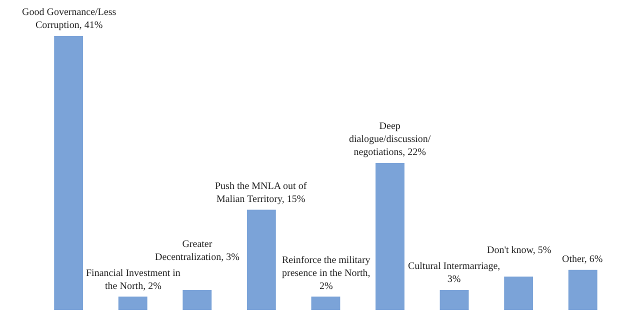  Describe the element at coordinates (390, 139) in the screenshot. I see `data-label: Deep dialogue/discussion/ negotiations, 22%` at that location.